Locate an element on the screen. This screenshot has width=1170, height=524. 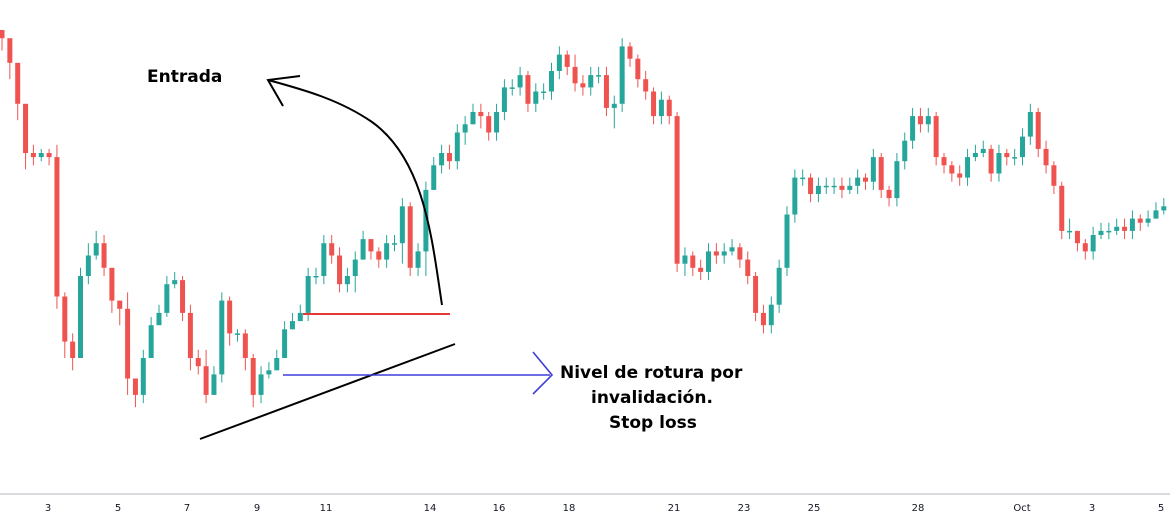
time-axis-tick-label: Oct is located at coordinates (1021, 508).